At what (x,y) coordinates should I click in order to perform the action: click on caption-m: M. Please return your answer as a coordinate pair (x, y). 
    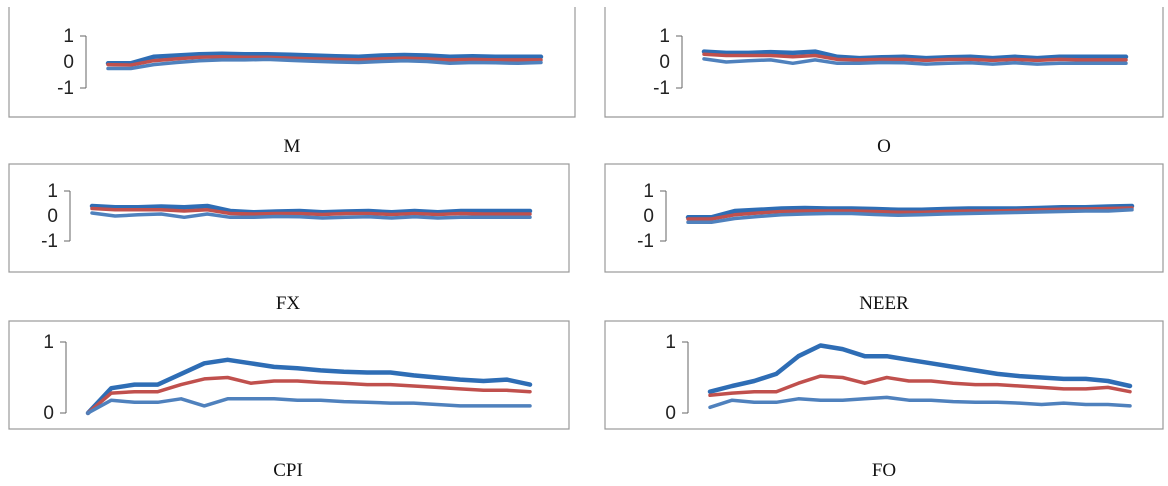
    Looking at the image, I should click on (292, 146).